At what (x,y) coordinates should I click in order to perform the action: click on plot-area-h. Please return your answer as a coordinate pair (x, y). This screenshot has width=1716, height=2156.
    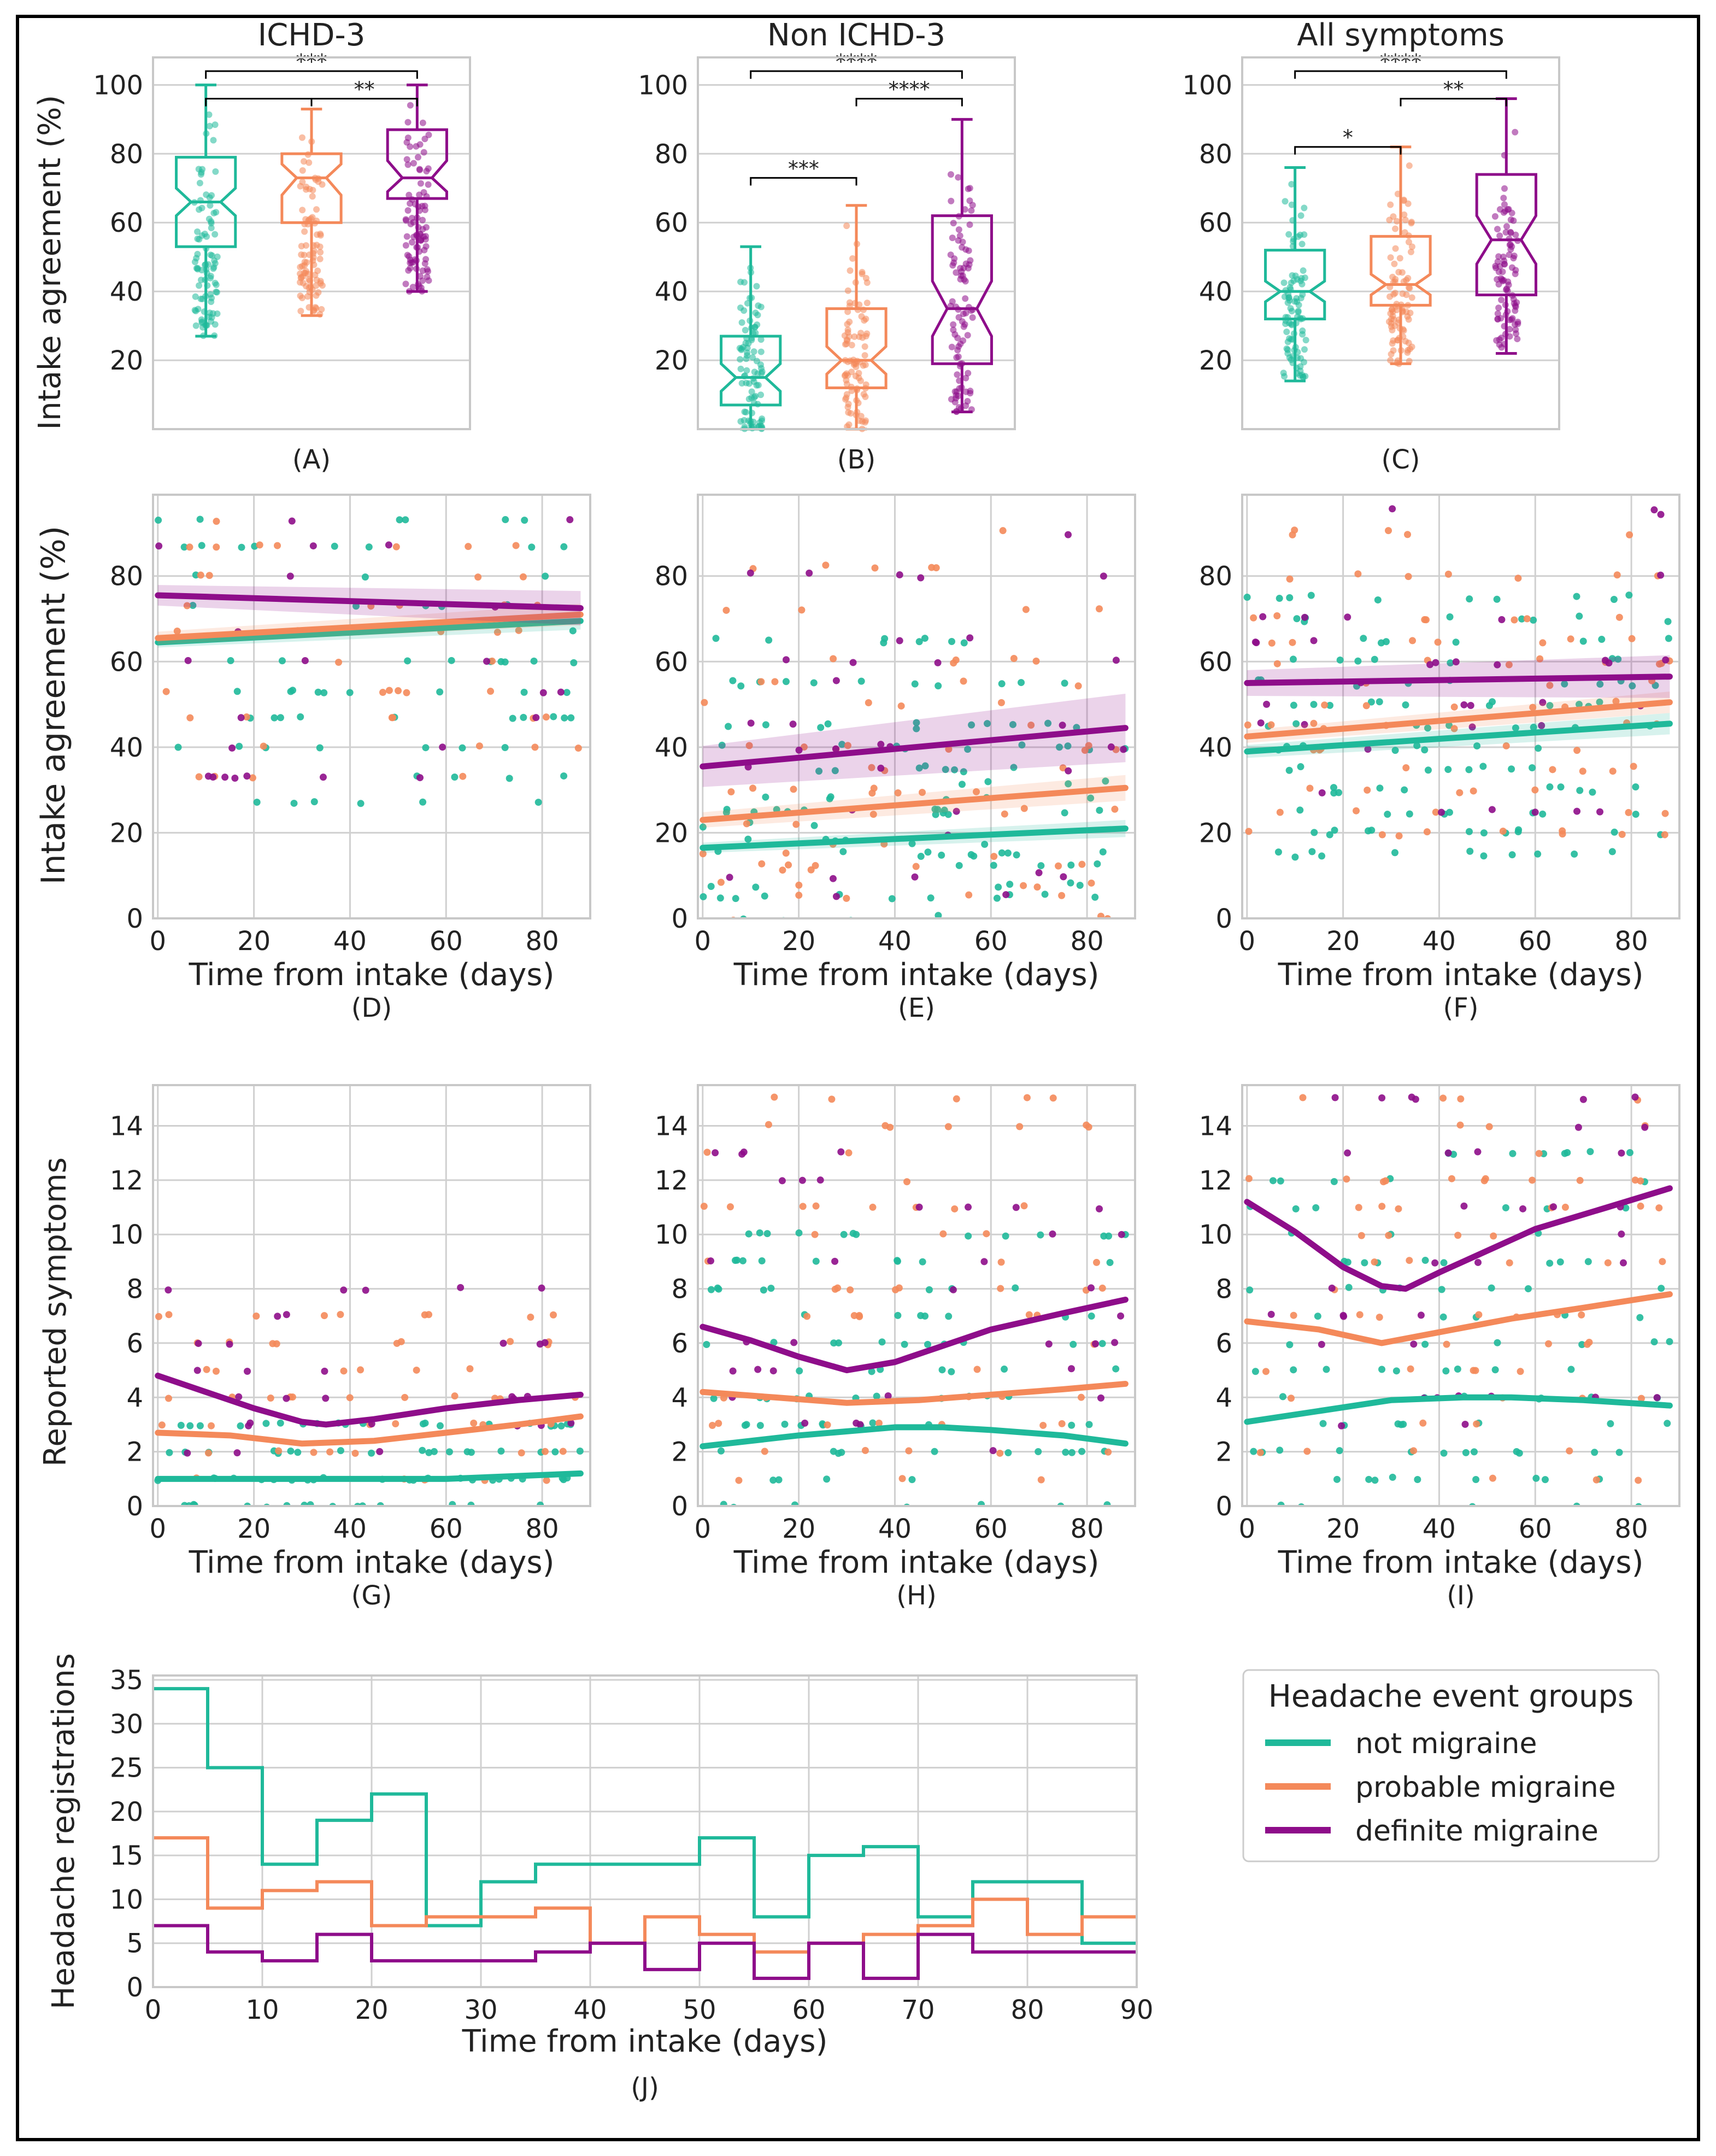
    Looking at the image, I should click on (917, 1295).